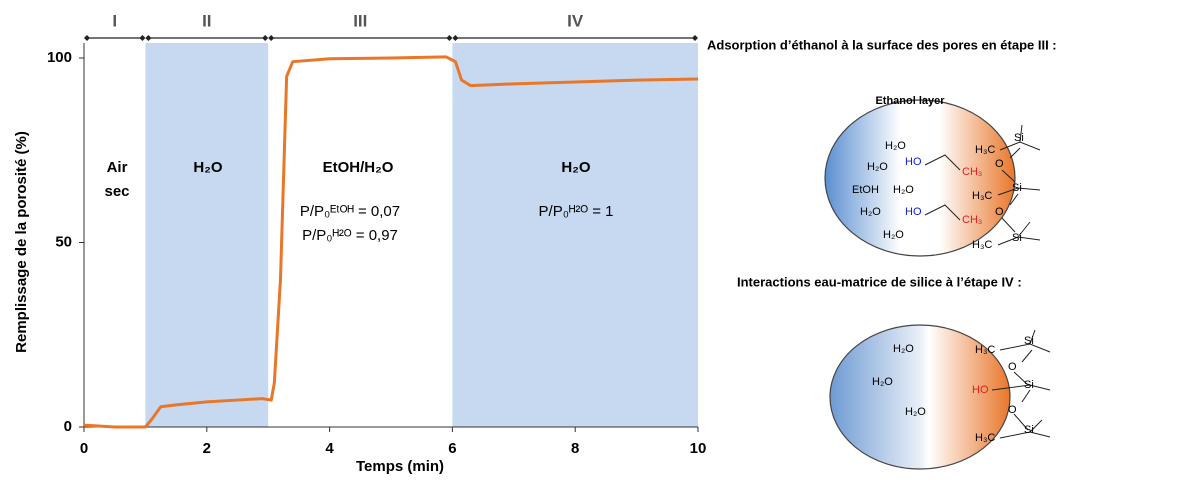  I want to click on x-tick-label: 2, so click(207, 448).